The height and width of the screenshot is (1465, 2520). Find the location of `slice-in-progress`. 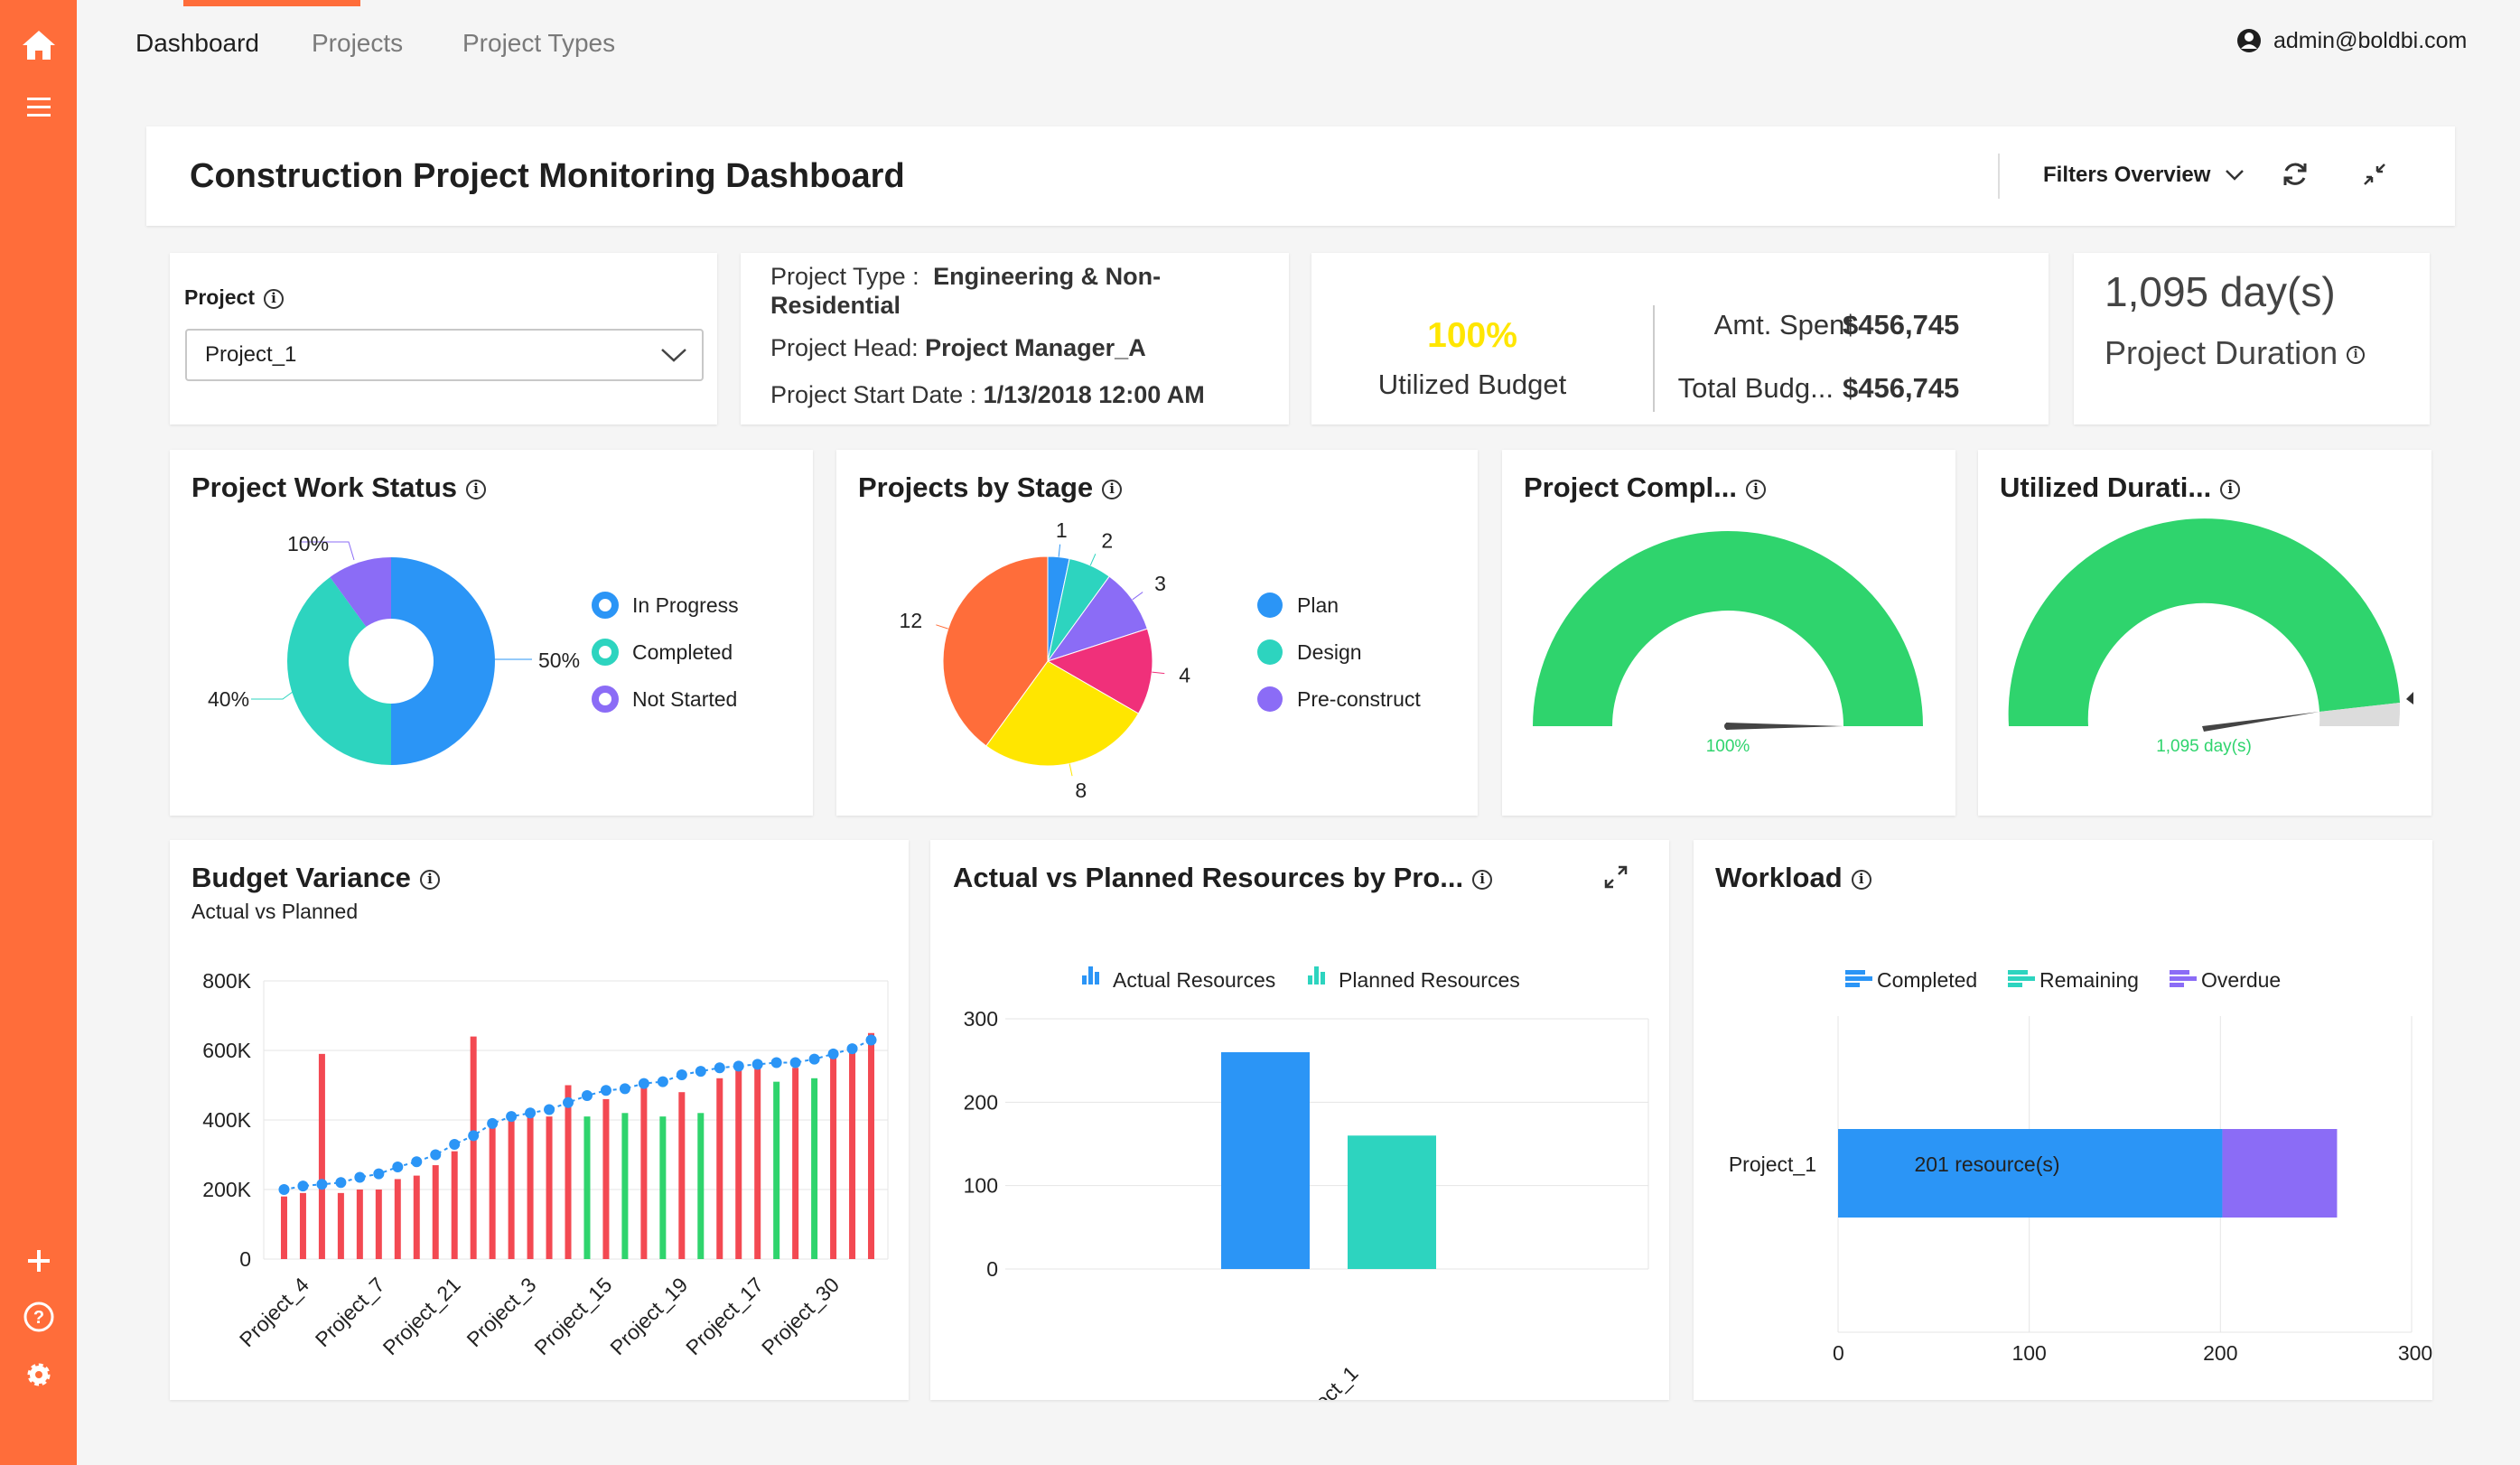

slice-in-progress is located at coordinates (443, 661).